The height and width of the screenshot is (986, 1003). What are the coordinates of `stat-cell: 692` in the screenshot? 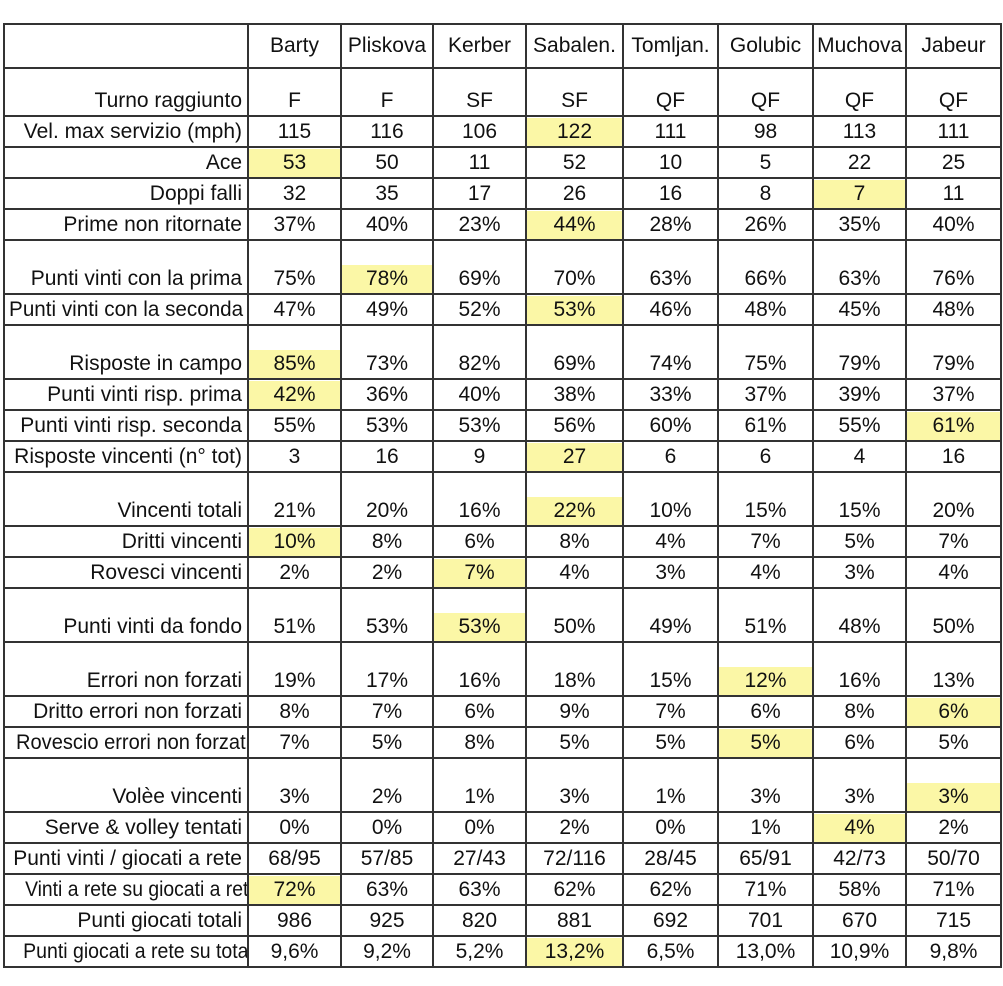 It's located at (670, 920).